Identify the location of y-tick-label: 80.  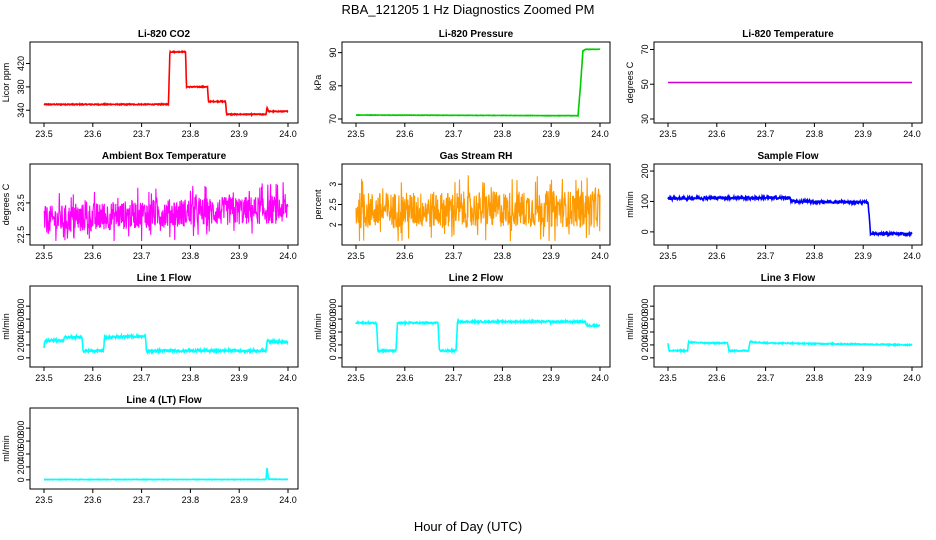
(333, 86).